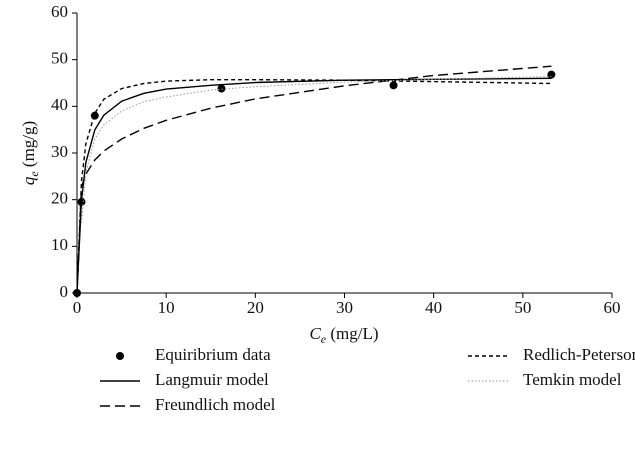  I want to click on y-axis-label: qe (mg/g), so click(30, 153).